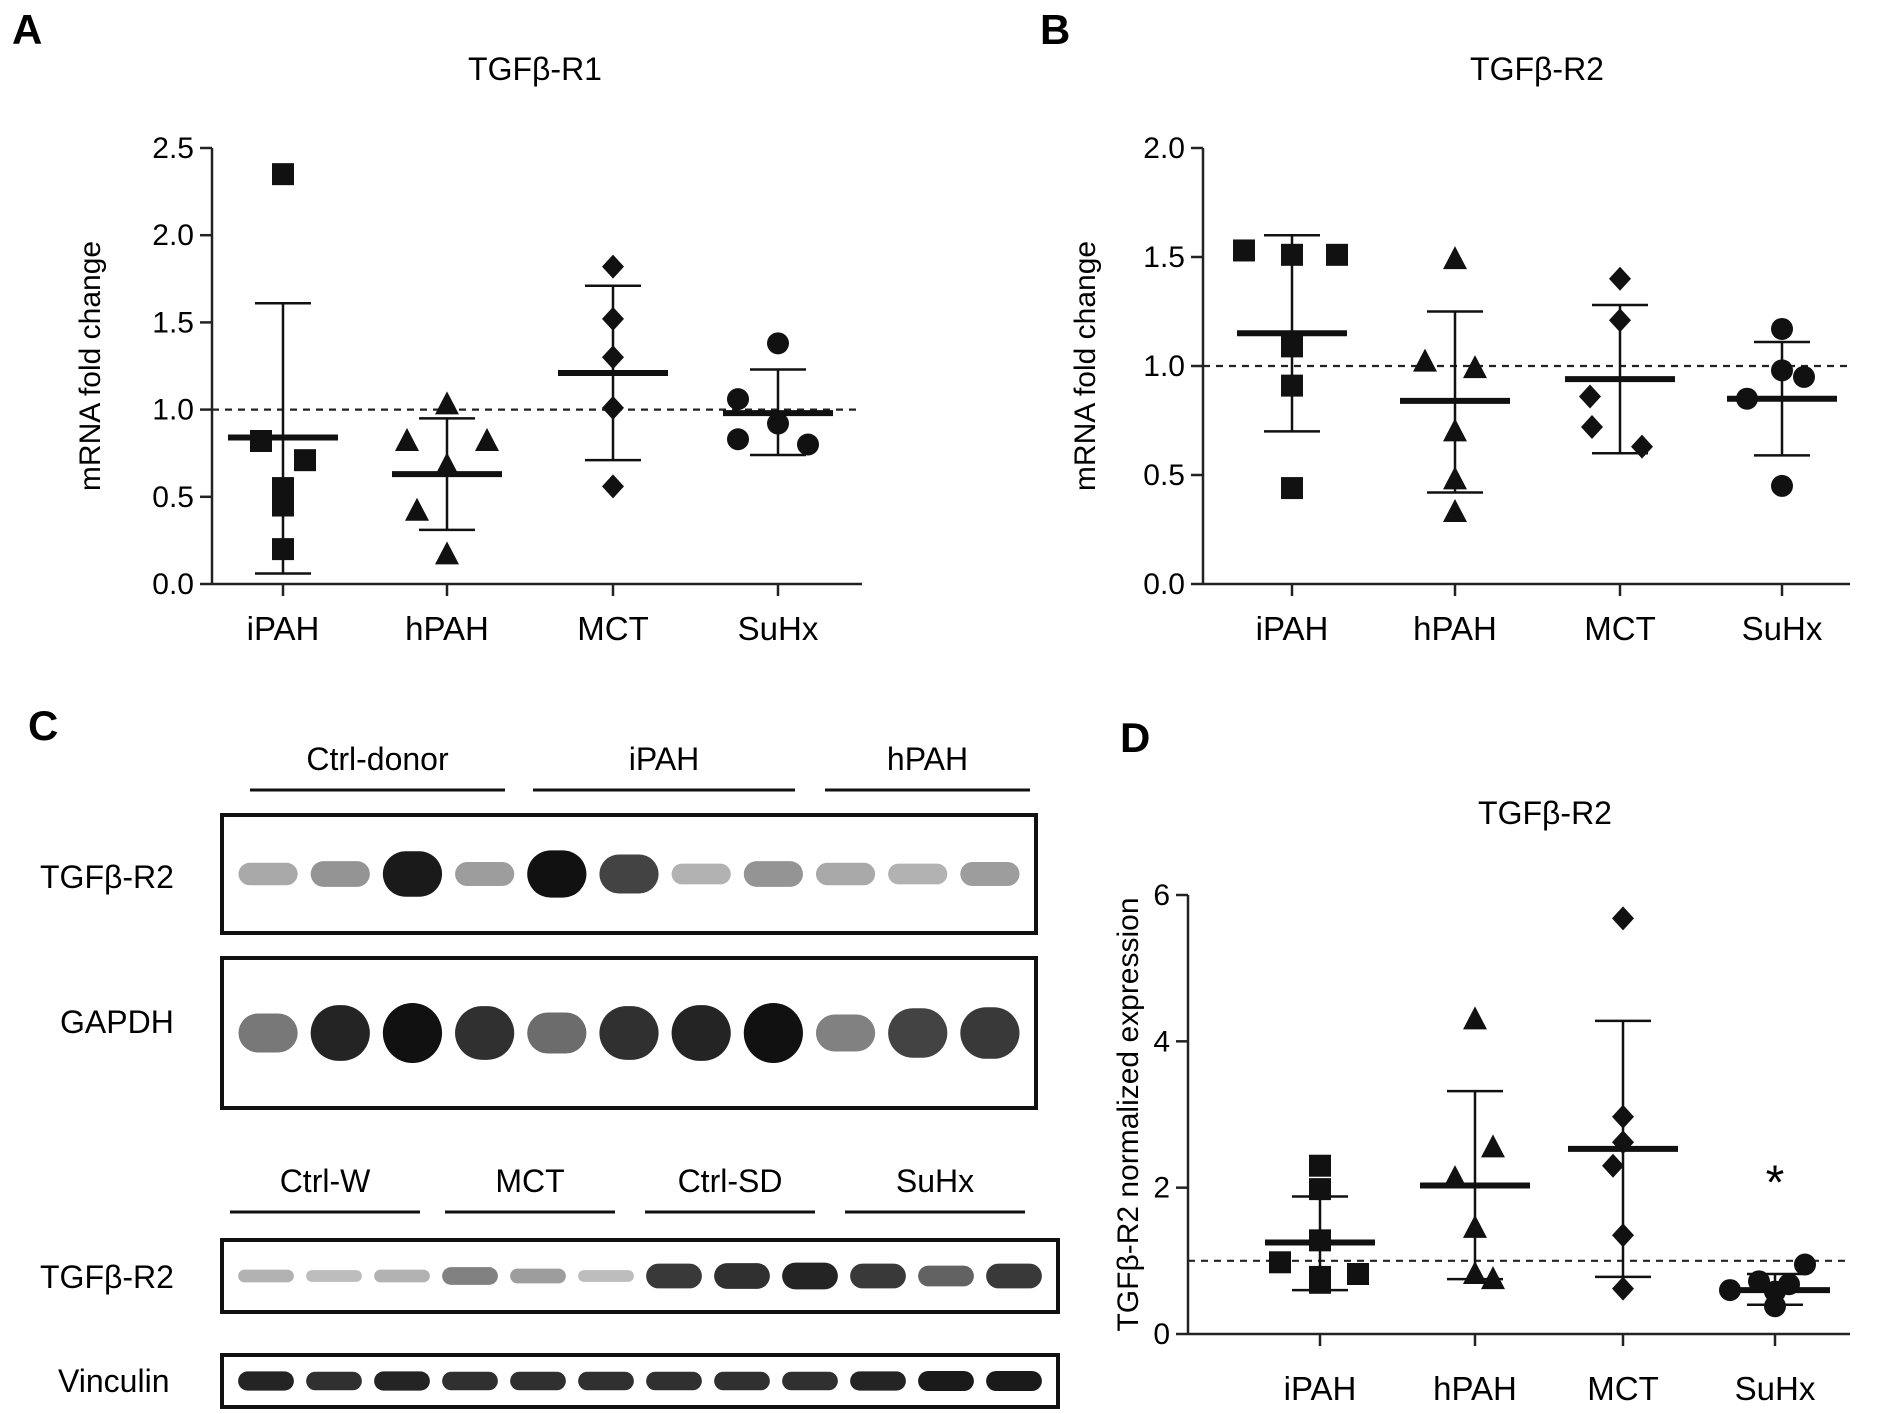 Image resolution: width=1895 pixels, height=1414 pixels. What do you see at coordinates (1128, 1114) in the screenshot?
I see `y-axis-label: TGFβ-R2 normalized expression` at bounding box center [1128, 1114].